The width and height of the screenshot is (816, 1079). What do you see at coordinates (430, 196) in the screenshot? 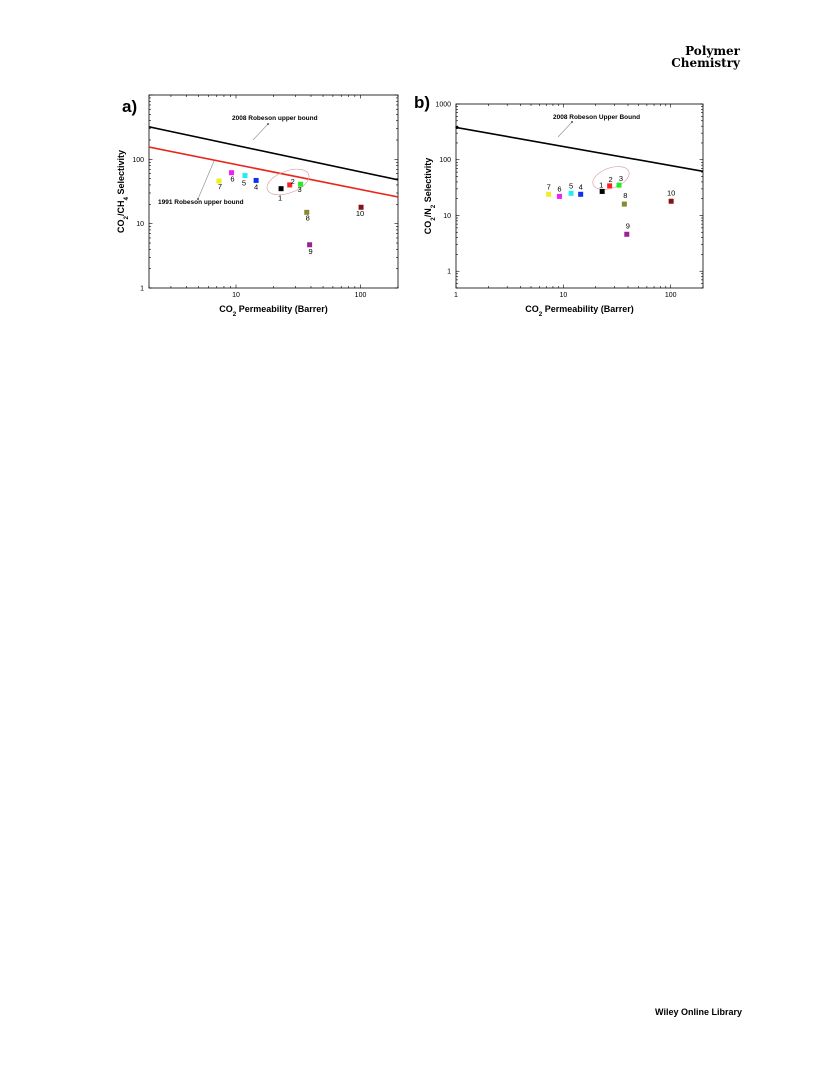
I see `y-axis-label: CO2/N2 Selectivity` at bounding box center [430, 196].